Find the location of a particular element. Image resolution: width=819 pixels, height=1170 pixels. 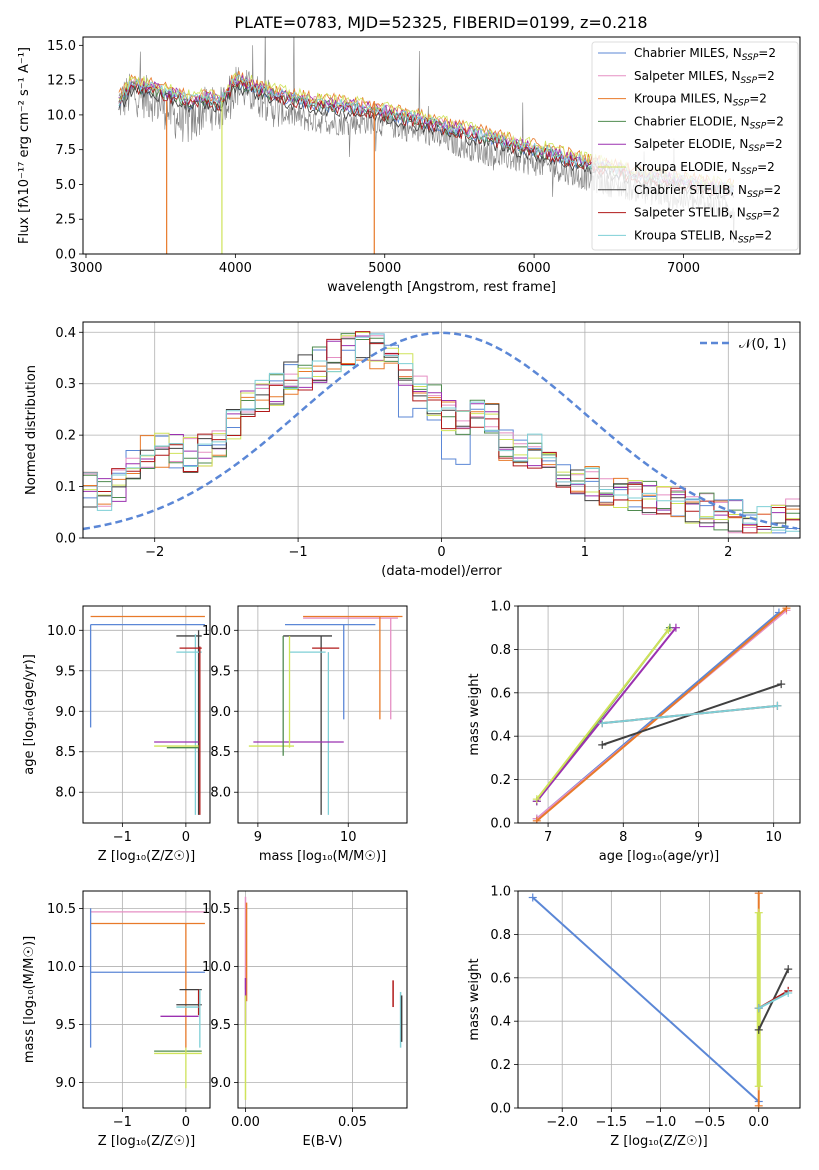

y-axis-label: Flux [fλ10⁻¹⁷ erg cm⁻² s⁻¹ A⁻¹] is located at coordinates (24, 145).